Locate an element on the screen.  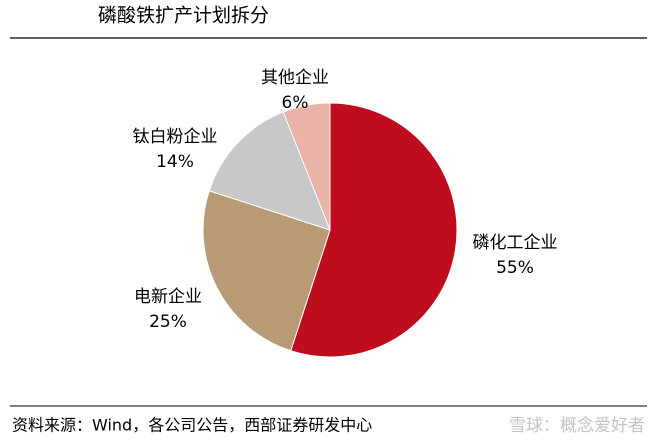
slice-label: 其他企业 is located at coordinates (295, 78).